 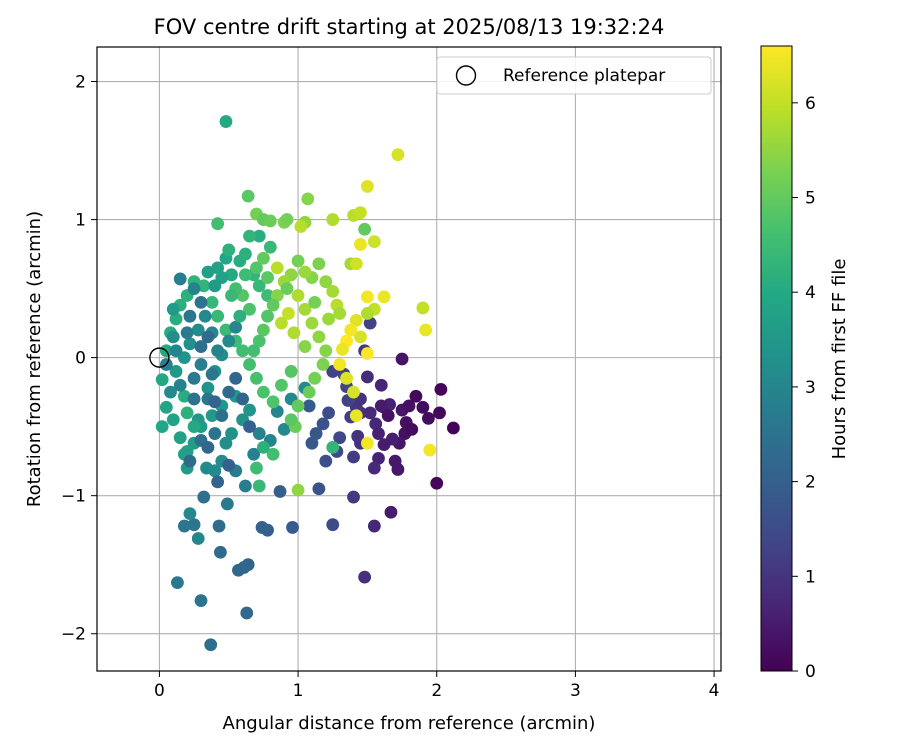 I want to click on y-tick-label-3: 1, so click(x=80, y=221).